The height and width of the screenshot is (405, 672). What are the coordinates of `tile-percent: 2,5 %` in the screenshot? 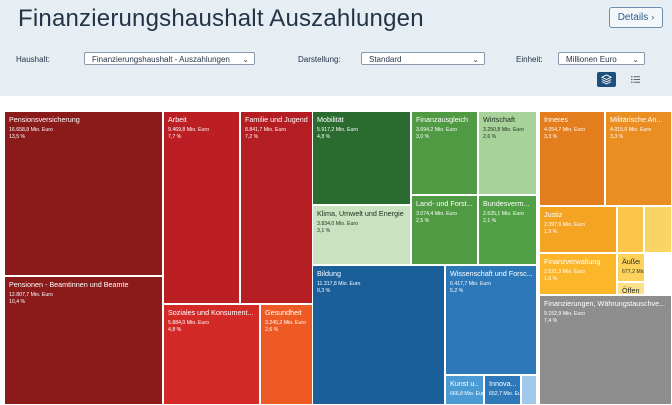 It's located at (423, 221).